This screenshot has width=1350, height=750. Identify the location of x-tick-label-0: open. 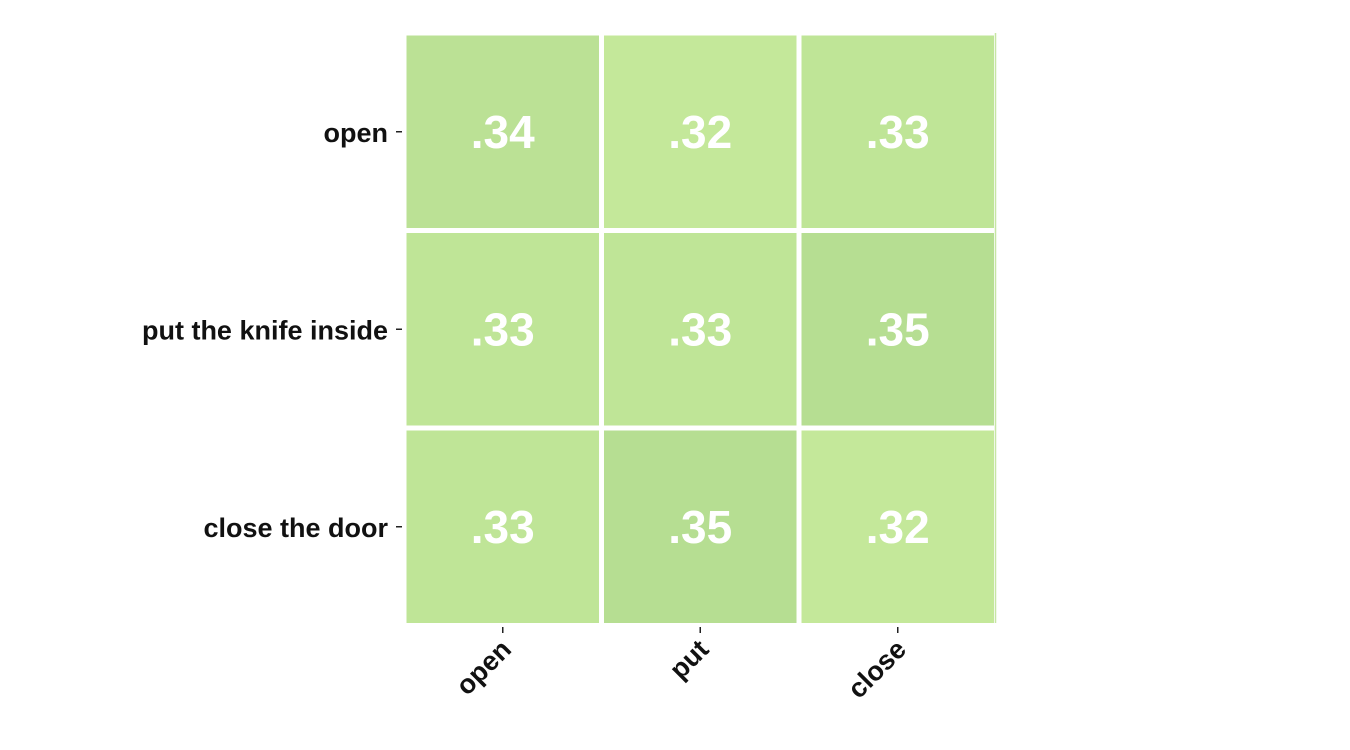
(483, 667).